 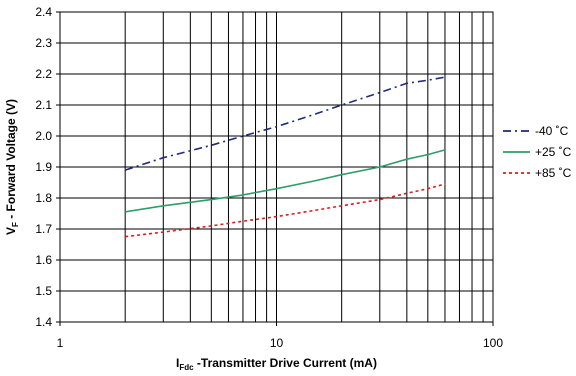 What do you see at coordinates (43, 136) in the screenshot?
I see `y-tick-label: 2.0` at bounding box center [43, 136].